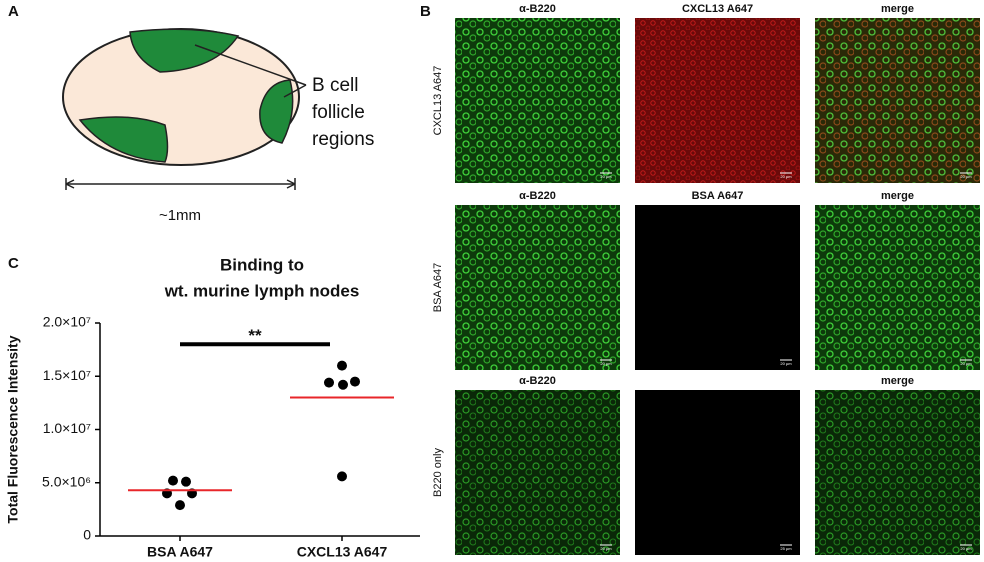  Describe the element at coordinates (342, 552) in the screenshot. I see `x-tick-label: CXCL13 A647` at that location.